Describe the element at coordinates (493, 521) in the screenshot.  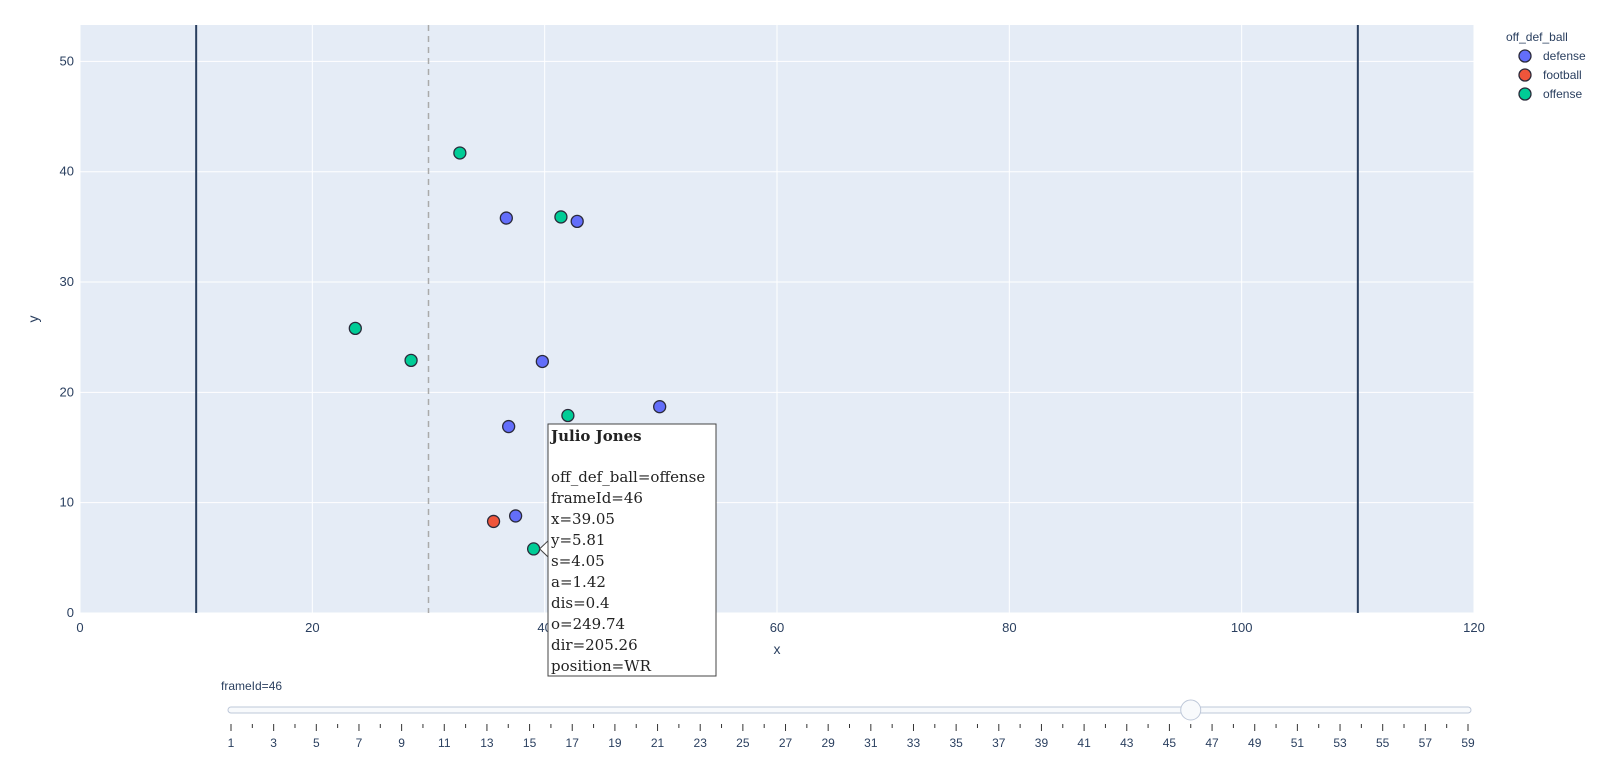
I see `football-point` at that location.